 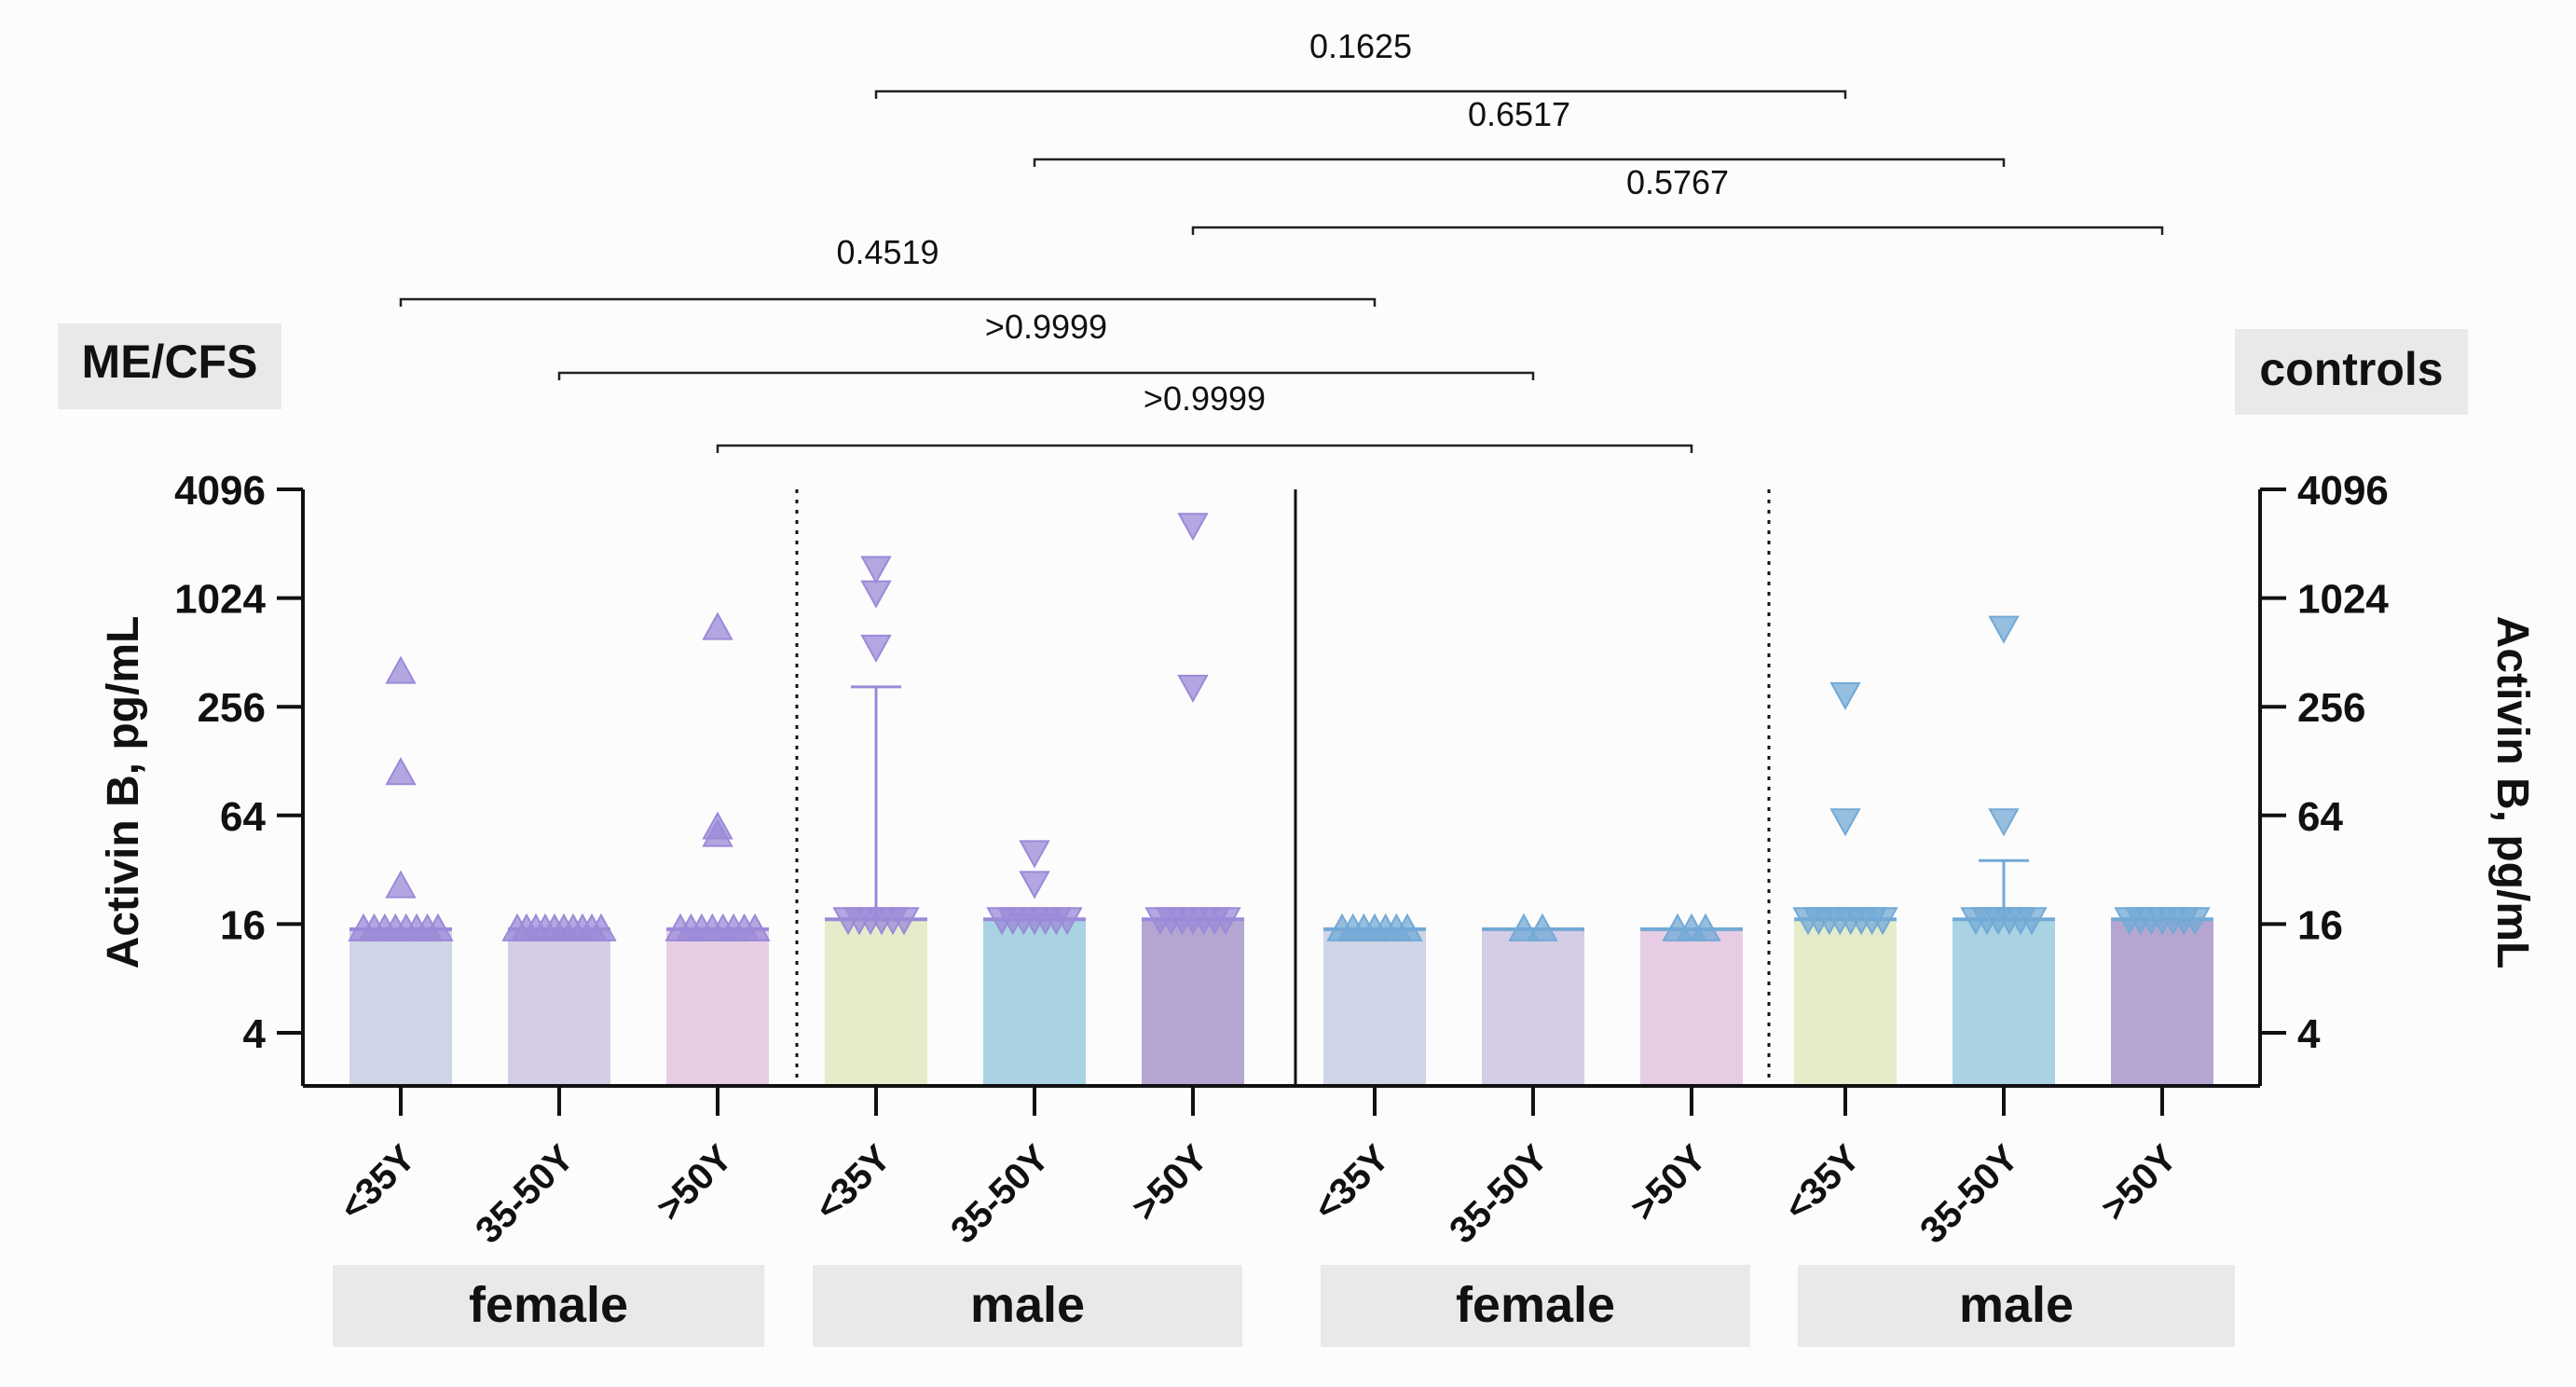 I want to click on y-tick-label-right: 256, so click(x=2331, y=708).